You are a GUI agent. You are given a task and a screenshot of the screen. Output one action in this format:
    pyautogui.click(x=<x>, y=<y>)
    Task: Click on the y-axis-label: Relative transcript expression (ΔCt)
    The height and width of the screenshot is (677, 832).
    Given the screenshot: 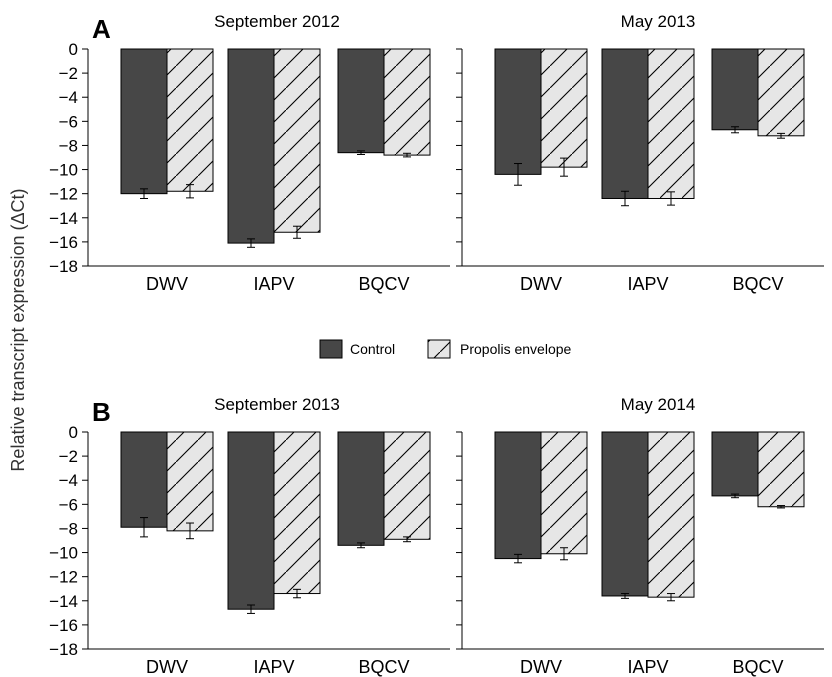 What is the action you would take?
    pyautogui.click(x=18, y=329)
    